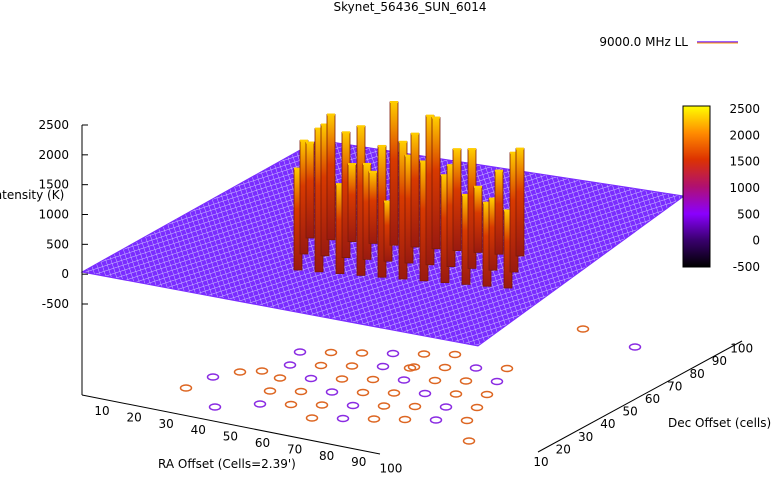 The image size is (775, 483). Describe the element at coordinates (358, 462) in the screenshot. I see `x-tick-label: 90` at that location.